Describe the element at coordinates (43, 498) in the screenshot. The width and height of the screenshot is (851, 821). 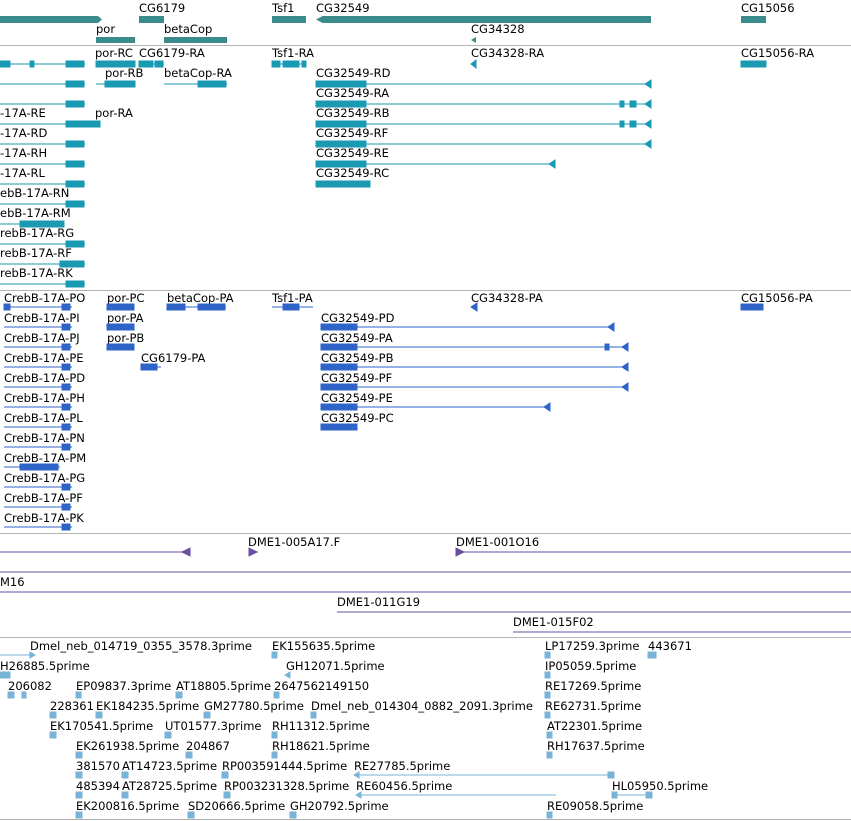
I see `polypeptide-label: CrebB-17A-PF` at that location.